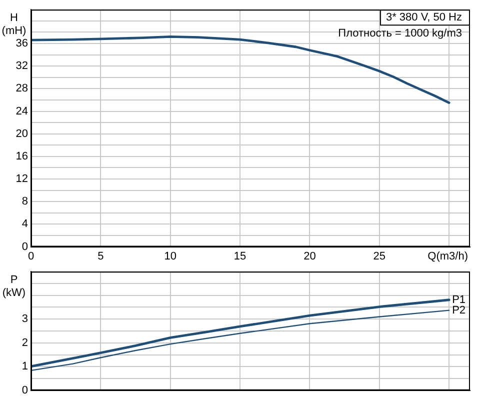 Image resolution: width=500 pixels, height=400 pixels. I want to click on y-axis-title: H (mH), so click(14, 25).